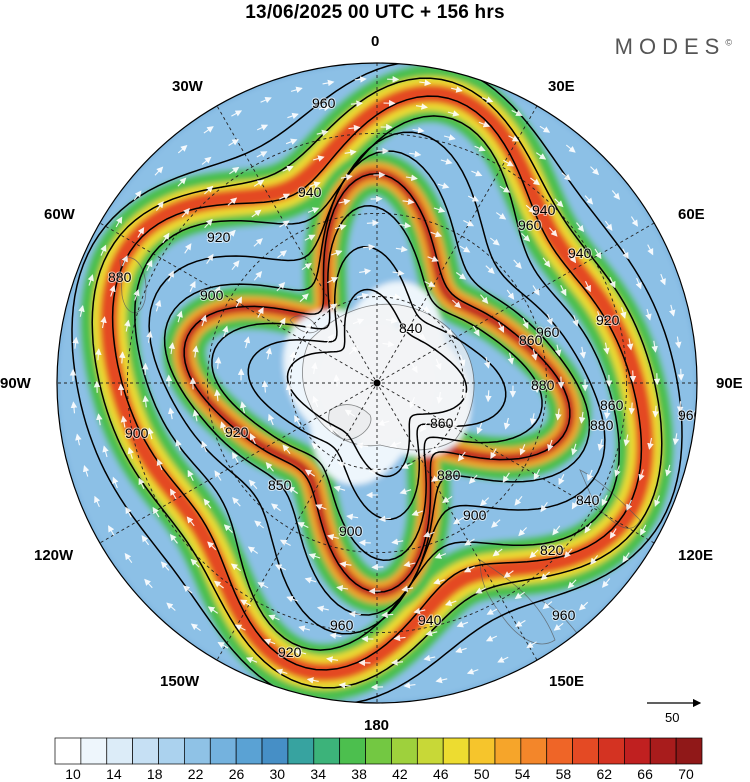 Image resolution: width=750 pixels, height=782 pixels. Describe the element at coordinates (686, 774) in the screenshot. I see `colorbar-tick-label: 70` at that location.